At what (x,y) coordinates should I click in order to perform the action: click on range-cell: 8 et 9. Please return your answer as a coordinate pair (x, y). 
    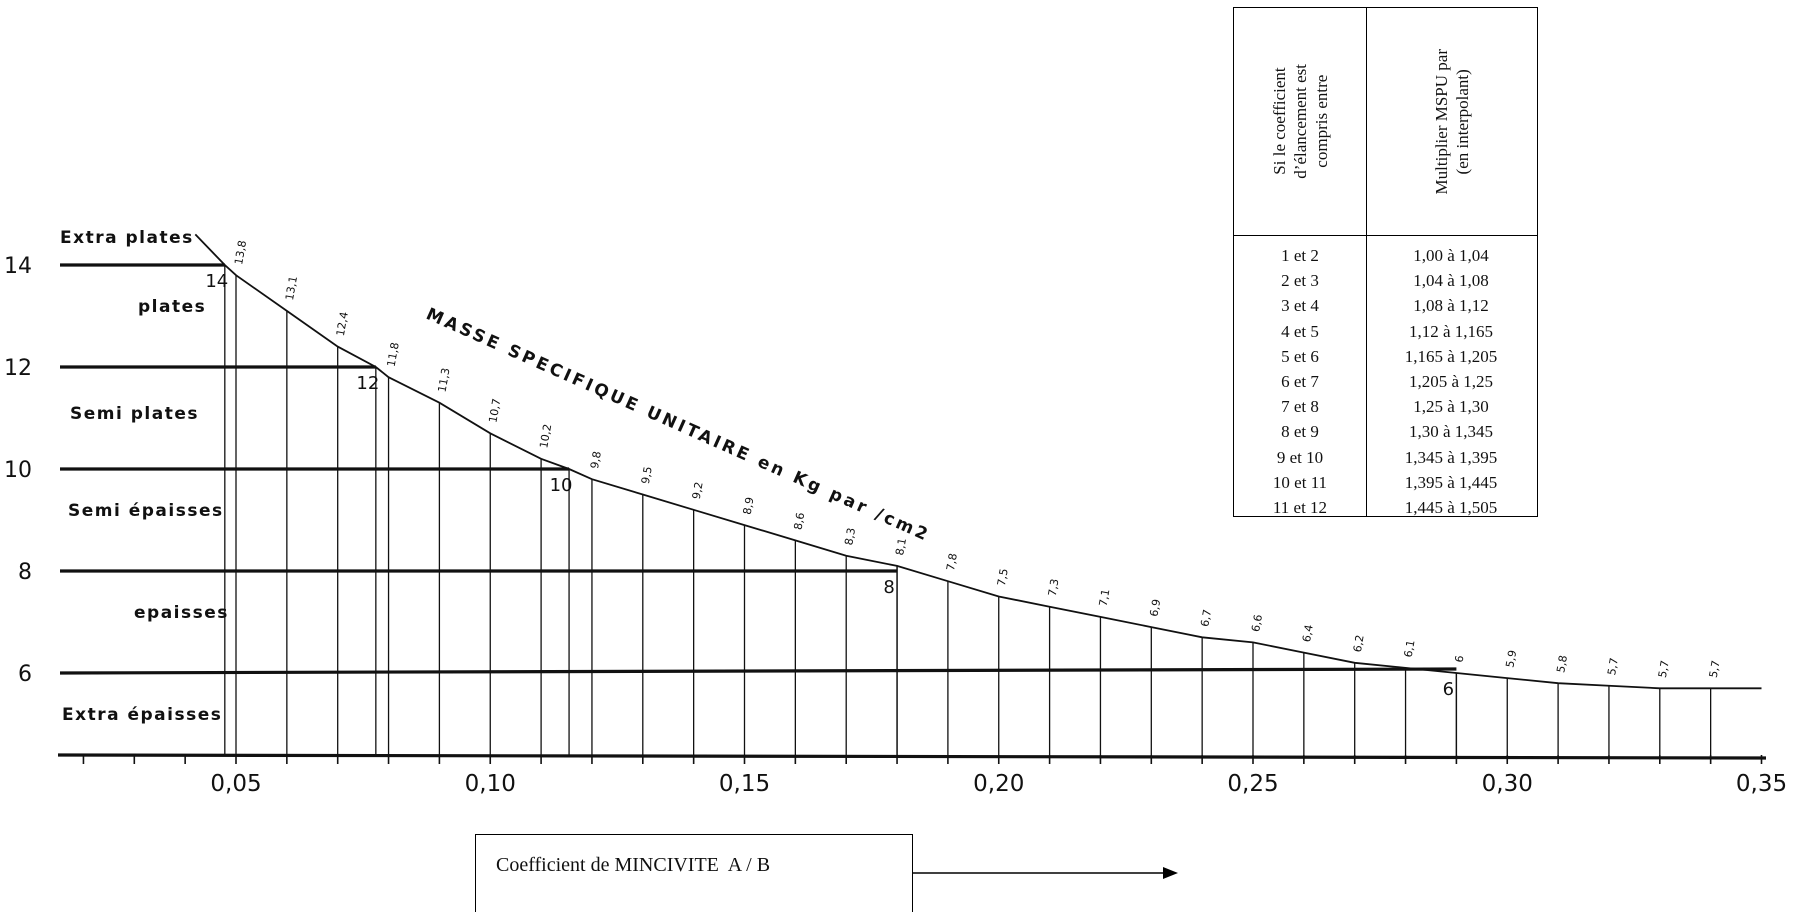
    Looking at the image, I should click on (1300, 432).